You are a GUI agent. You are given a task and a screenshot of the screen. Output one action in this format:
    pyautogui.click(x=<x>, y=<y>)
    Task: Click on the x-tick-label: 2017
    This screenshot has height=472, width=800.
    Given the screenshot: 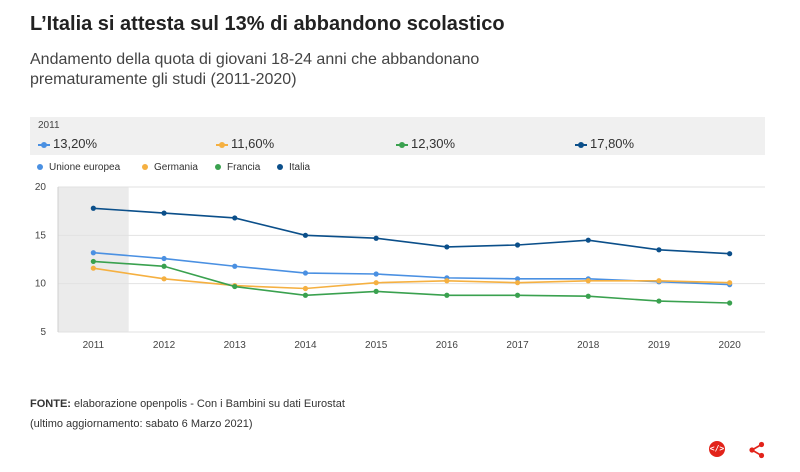 What is the action you would take?
    pyautogui.click(x=517, y=345)
    